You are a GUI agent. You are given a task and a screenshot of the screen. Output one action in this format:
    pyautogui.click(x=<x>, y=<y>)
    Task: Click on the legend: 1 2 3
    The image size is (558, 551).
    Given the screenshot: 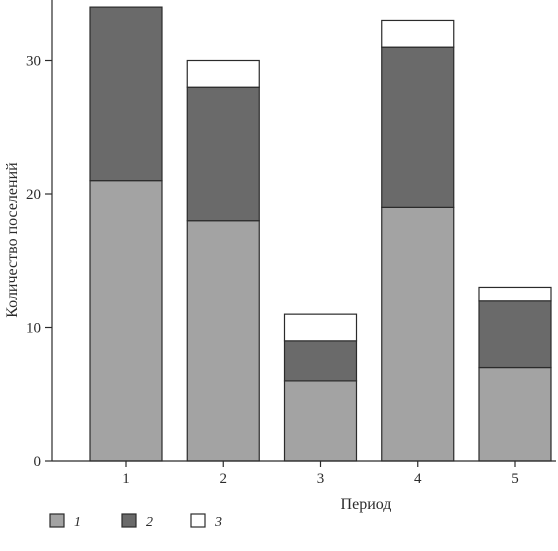 What is the action you would take?
    pyautogui.click(x=135, y=521)
    